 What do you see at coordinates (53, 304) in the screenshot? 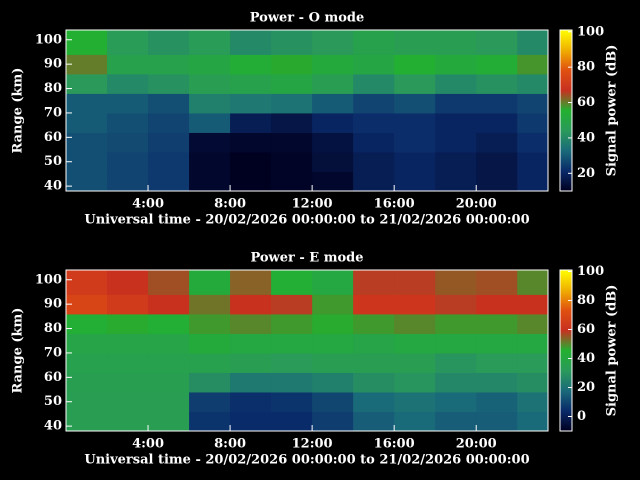
I see `y-tick-label: 90` at bounding box center [53, 304].